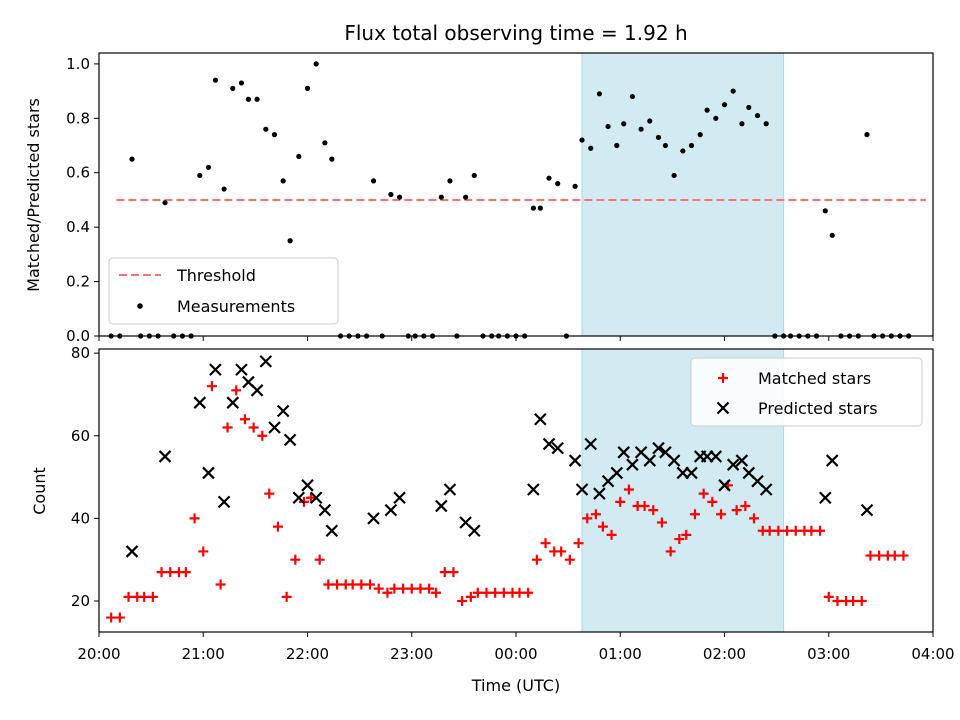  What do you see at coordinates (78, 227) in the screenshot?
I see `top-y-tick-label: 0.4` at bounding box center [78, 227].